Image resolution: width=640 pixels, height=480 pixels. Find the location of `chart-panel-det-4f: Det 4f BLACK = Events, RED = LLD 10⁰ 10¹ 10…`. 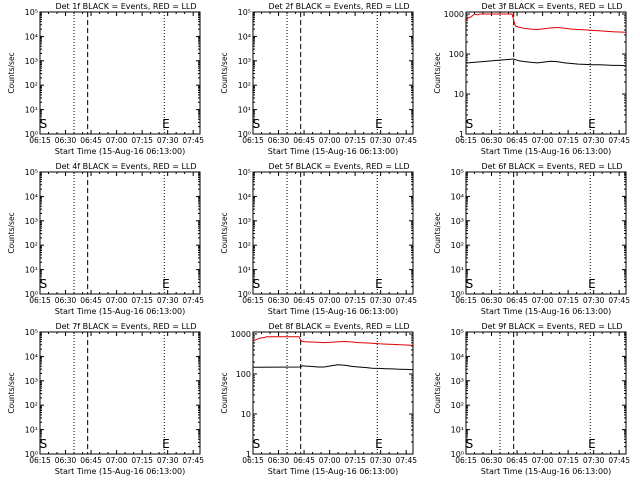

chart-panel-det-4f: Det 4f BLACK = Events, RED = LLD 10⁰ 10¹ 10… is located at coordinates (106, 240).